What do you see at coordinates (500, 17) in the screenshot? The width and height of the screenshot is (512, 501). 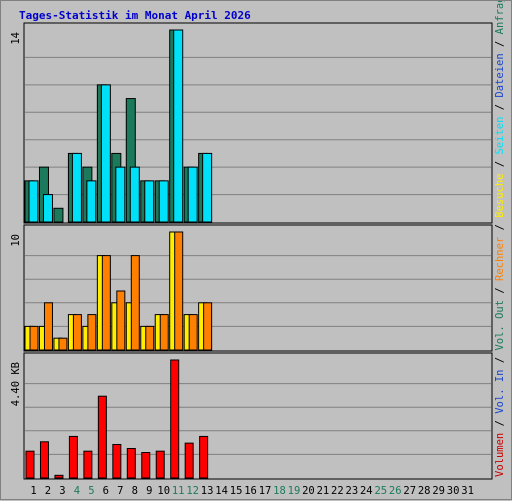 I see `legend-entry: Anfragen` at bounding box center [500, 17].